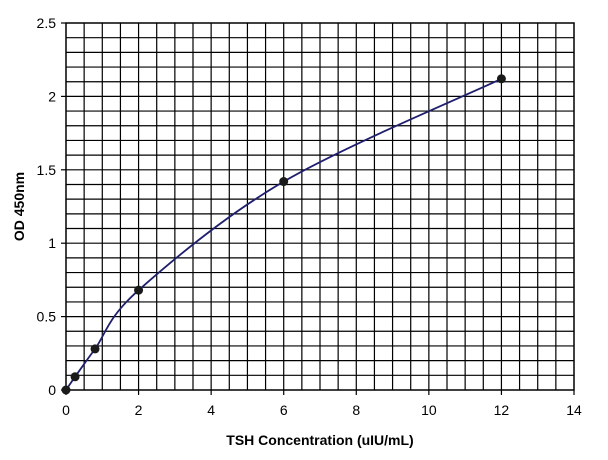 This screenshot has height=460, width=608. What do you see at coordinates (52, 243) in the screenshot?
I see `y-tick-label: 1` at bounding box center [52, 243].